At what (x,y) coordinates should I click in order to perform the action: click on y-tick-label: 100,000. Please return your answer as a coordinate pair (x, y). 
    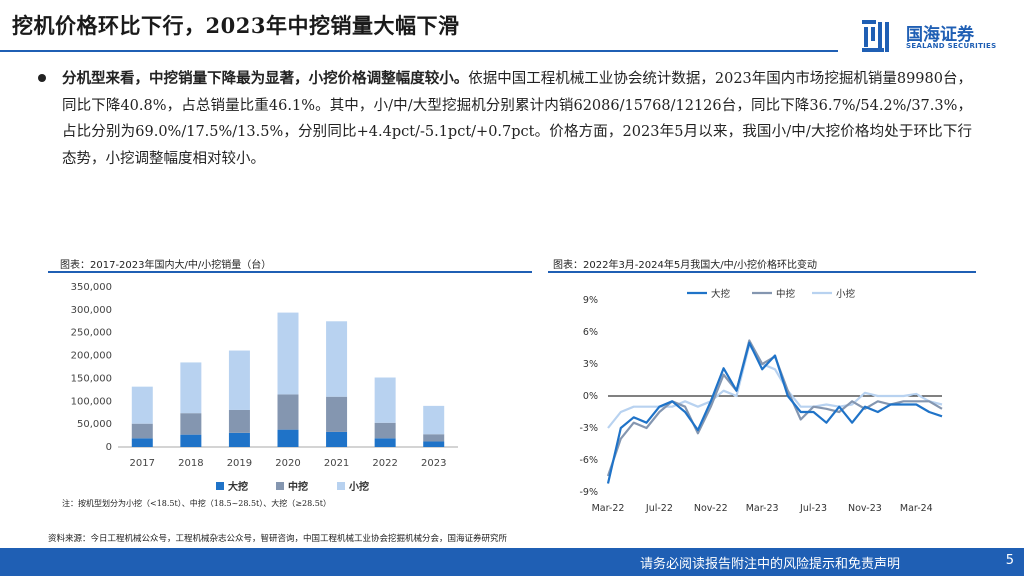
    Looking at the image, I should click on (91, 401).